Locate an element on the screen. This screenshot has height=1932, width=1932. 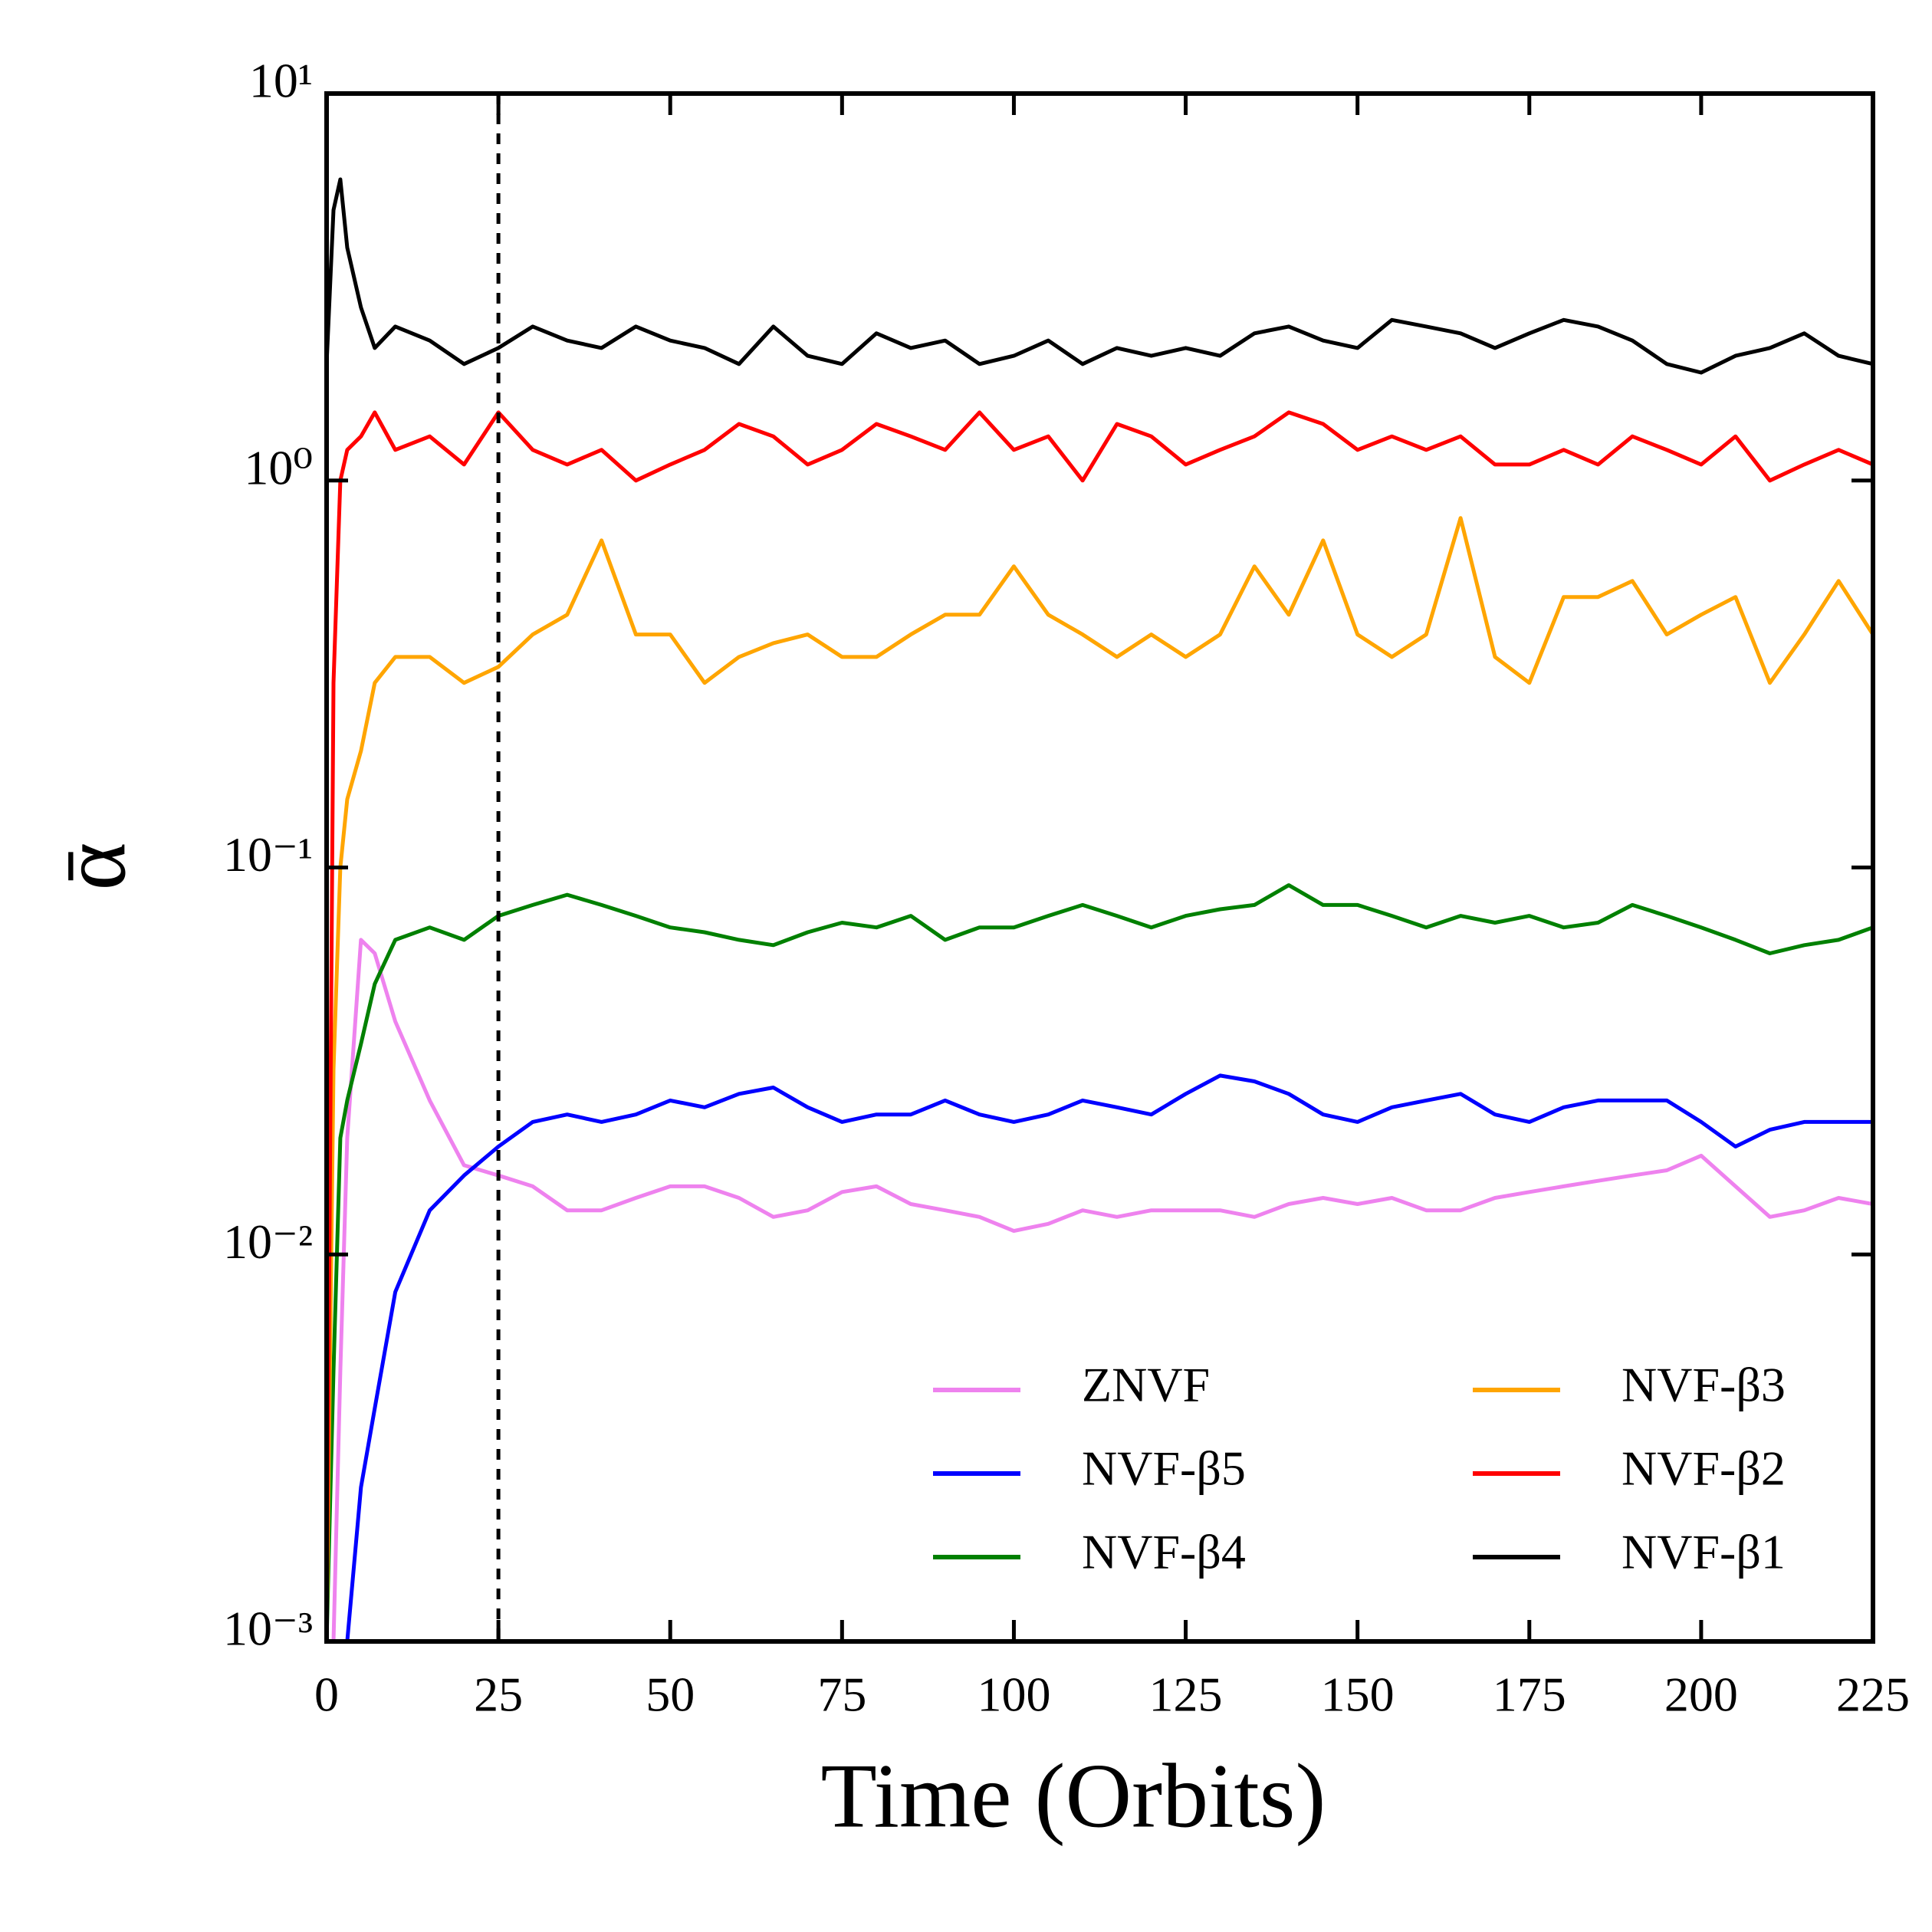
x-tick-label: 75 is located at coordinates (842, 1695).